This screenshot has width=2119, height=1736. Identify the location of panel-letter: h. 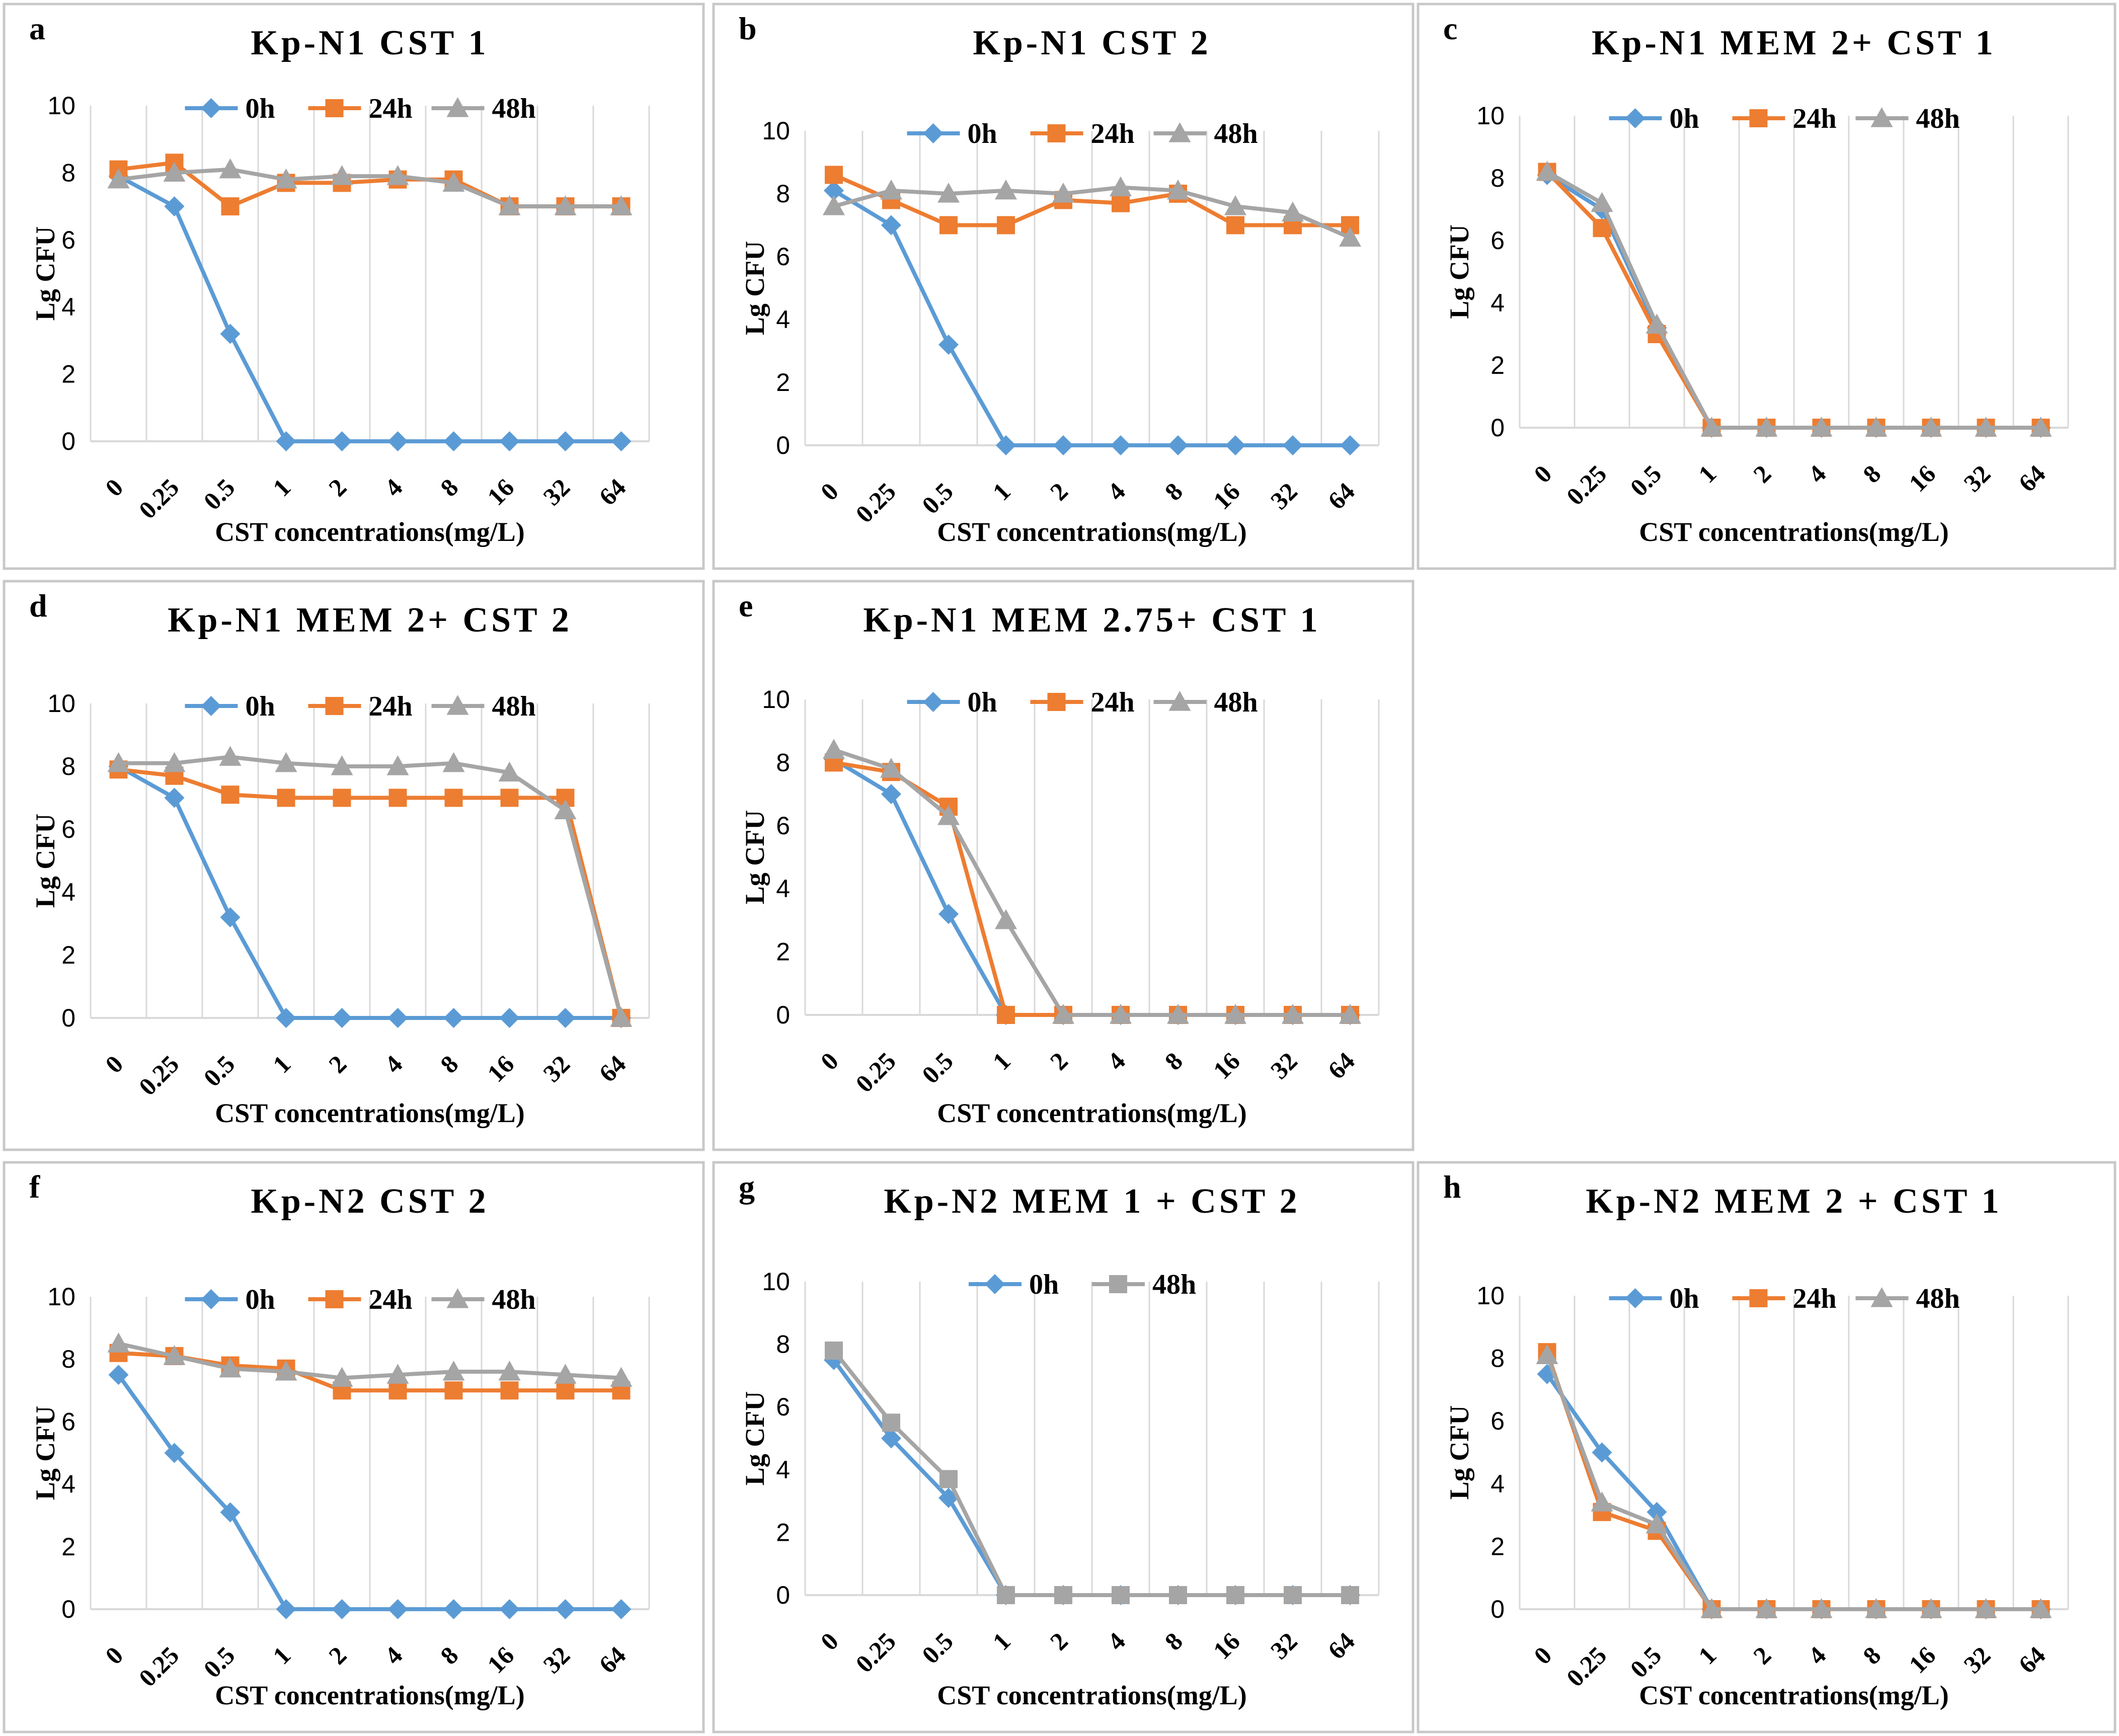
(1452, 1187).